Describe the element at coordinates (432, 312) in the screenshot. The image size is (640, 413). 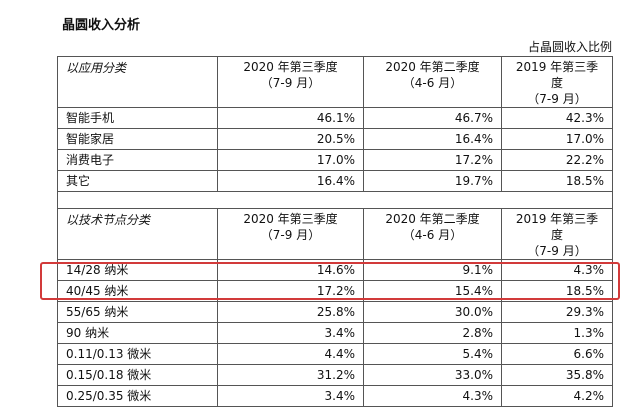
I see `cell-value: 30.0%` at that location.